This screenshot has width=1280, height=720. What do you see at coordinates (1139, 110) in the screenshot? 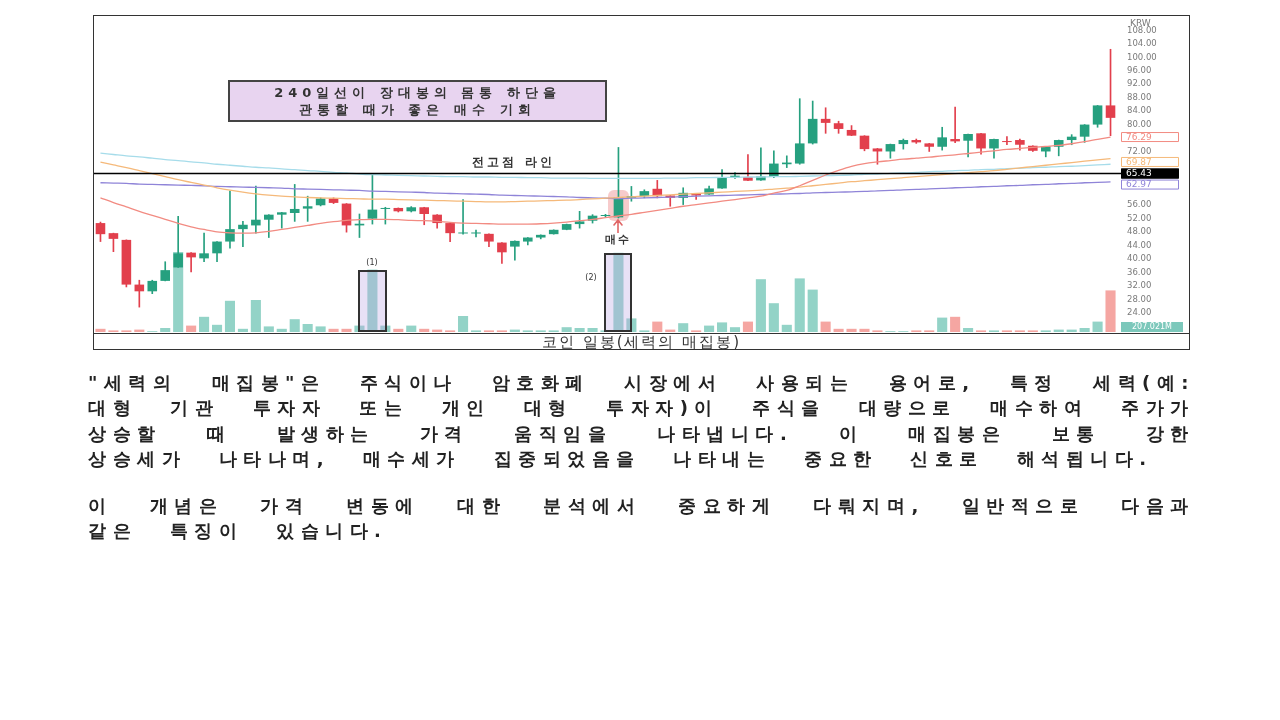
I see `y-tick-label: 84.00` at bounding box center [1139, 110].